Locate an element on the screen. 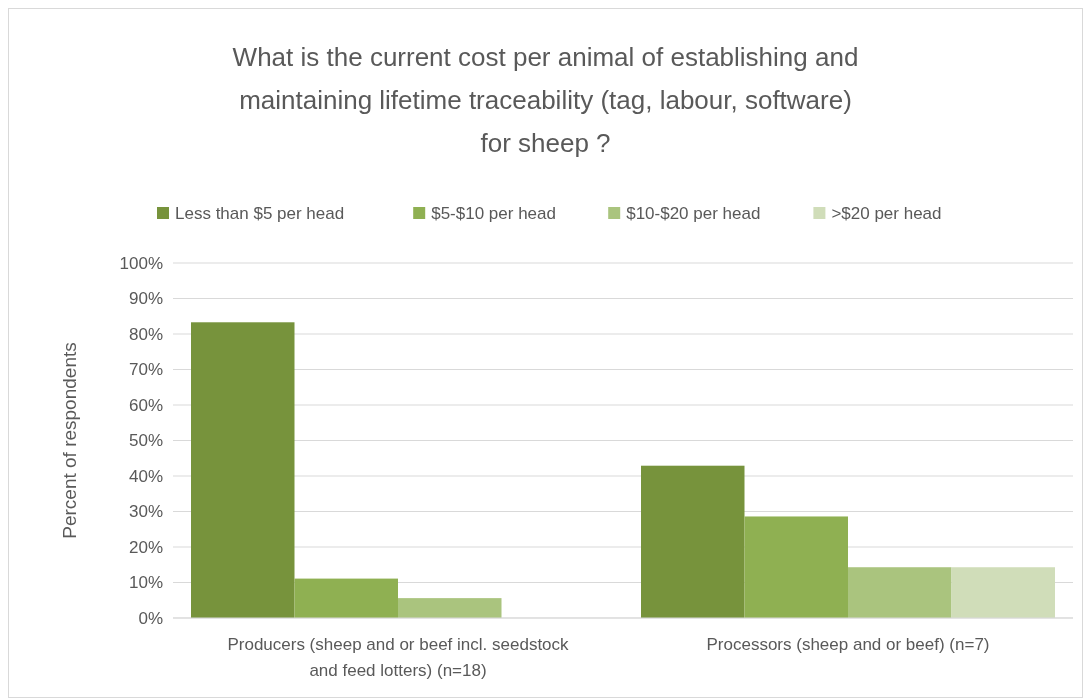 The image size is (1083, 699). y-tick-label: 20% is located at coordinates (145, 547).